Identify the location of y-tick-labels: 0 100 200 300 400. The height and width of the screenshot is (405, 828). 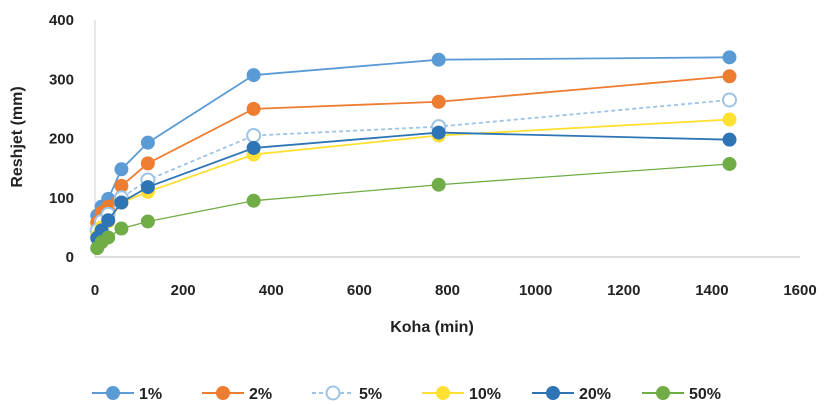
(61, 139).